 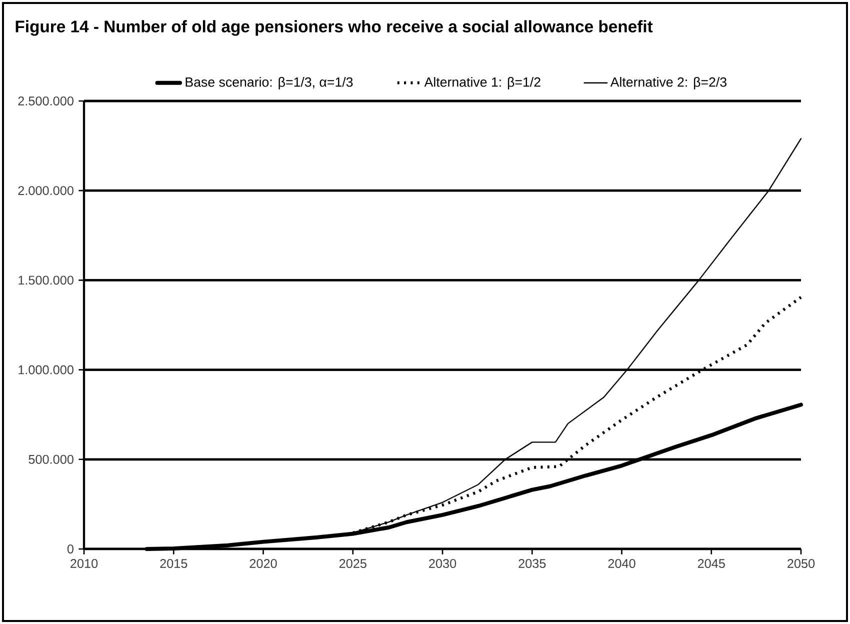 I want to click on y-tick-label: 500.000, so click(x=51, y=459).